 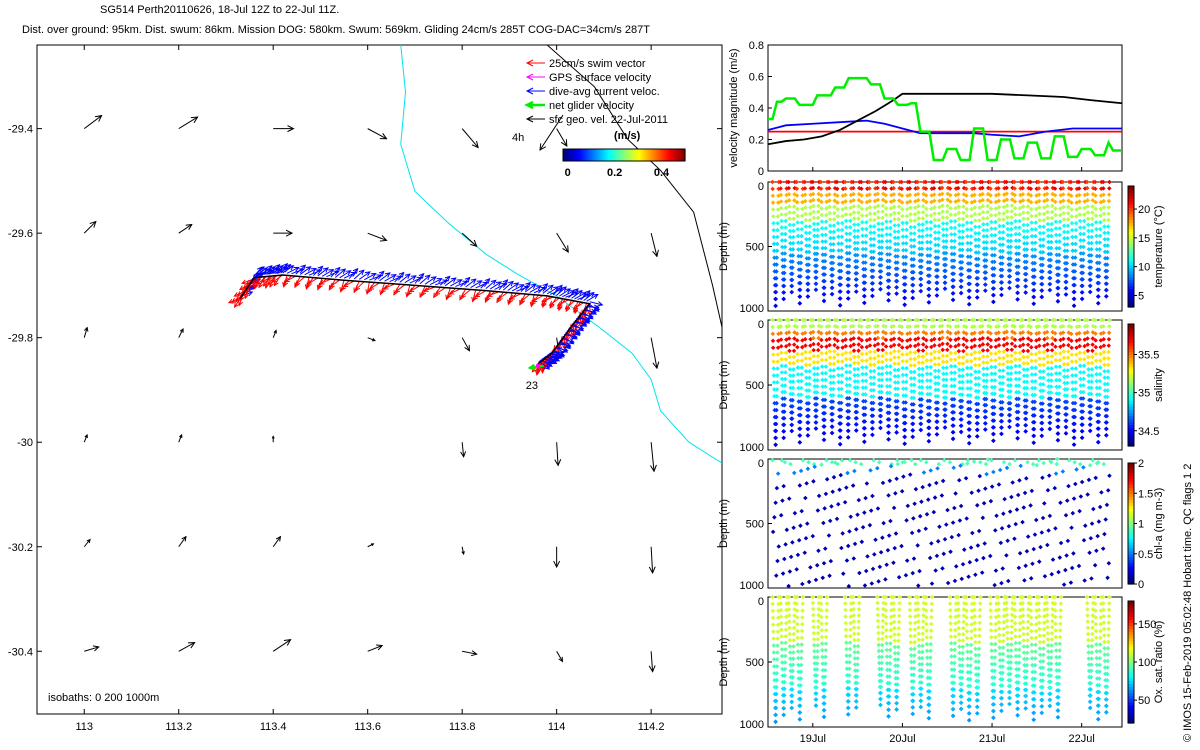 I want to click on track-dive-label: 23, so click(x=532, y=386).